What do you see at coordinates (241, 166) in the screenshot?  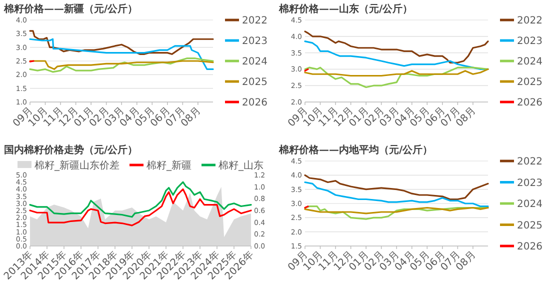 I see `legend-label: 棉籽_山东` at bounding box center [241, 166].